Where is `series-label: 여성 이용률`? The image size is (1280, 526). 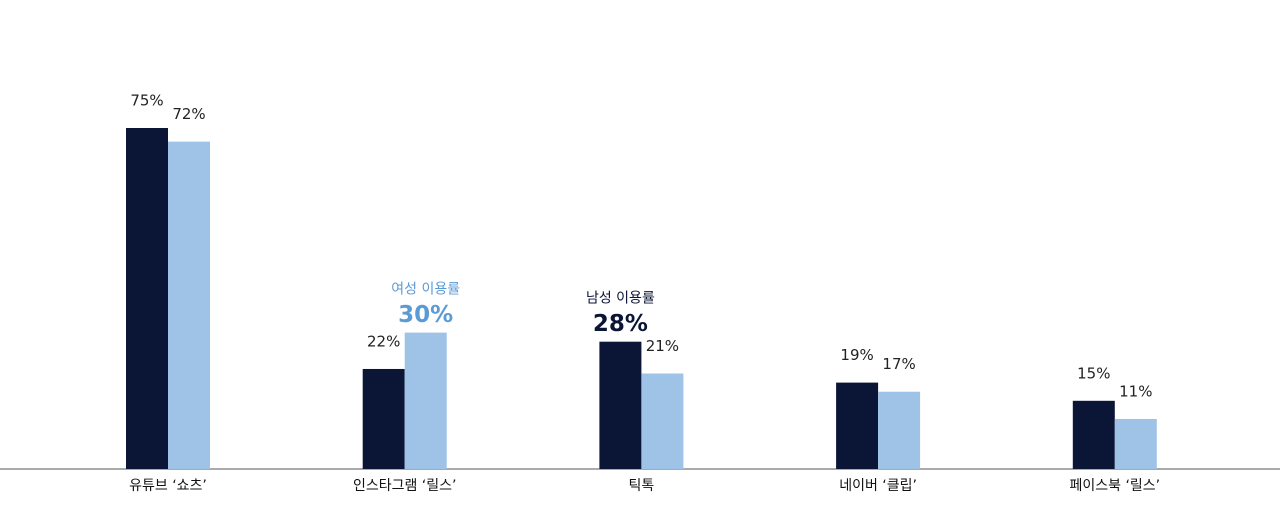 series-label: 여성 이용률 is located at coordinates (425, 290).